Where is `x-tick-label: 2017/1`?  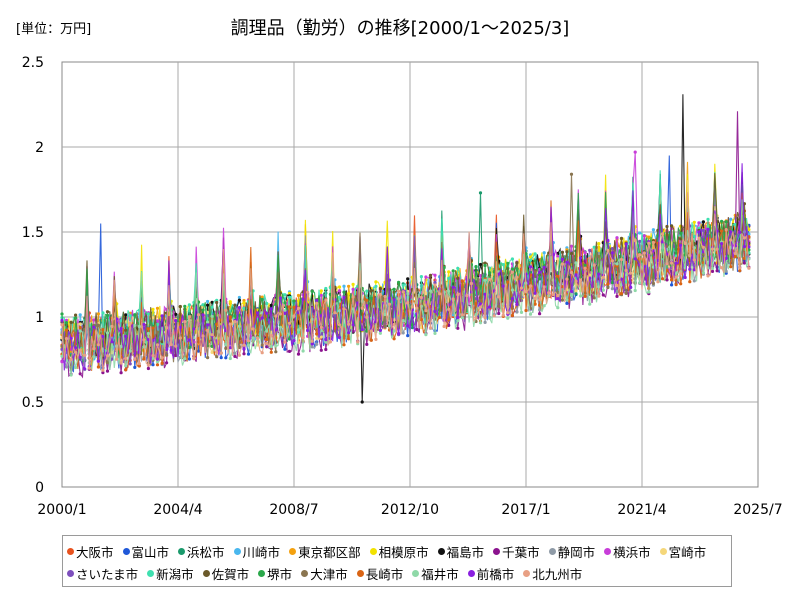
x-tick-label: 2017/1 is located at coordinates (525, 510).